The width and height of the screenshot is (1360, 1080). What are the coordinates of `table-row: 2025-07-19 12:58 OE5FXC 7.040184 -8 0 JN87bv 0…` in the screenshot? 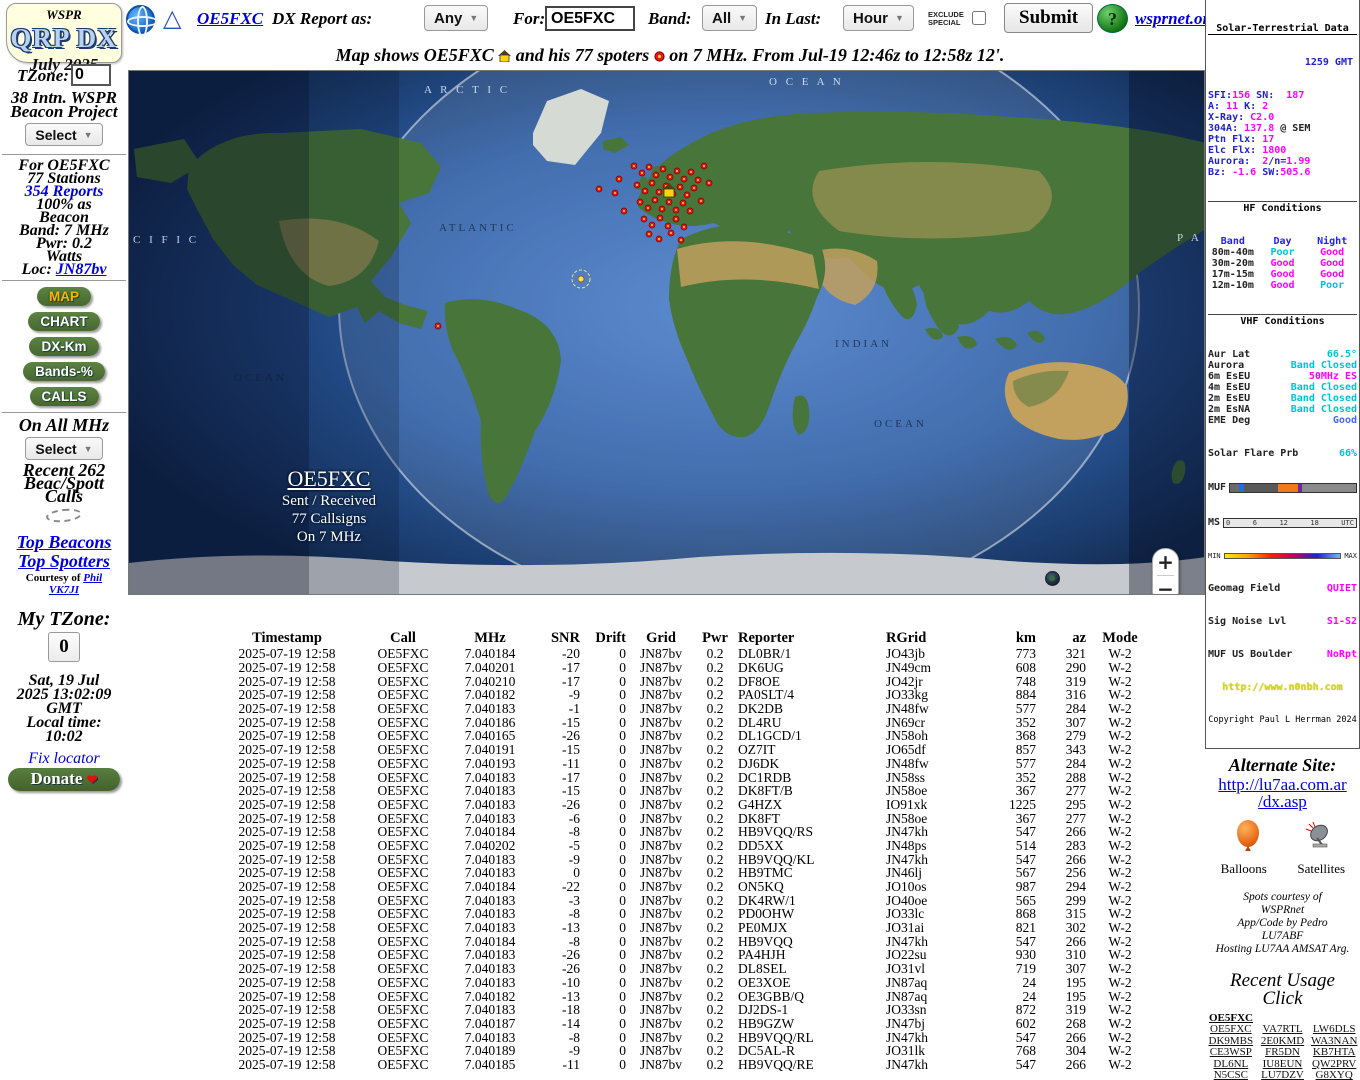 It's located at (682, 941).